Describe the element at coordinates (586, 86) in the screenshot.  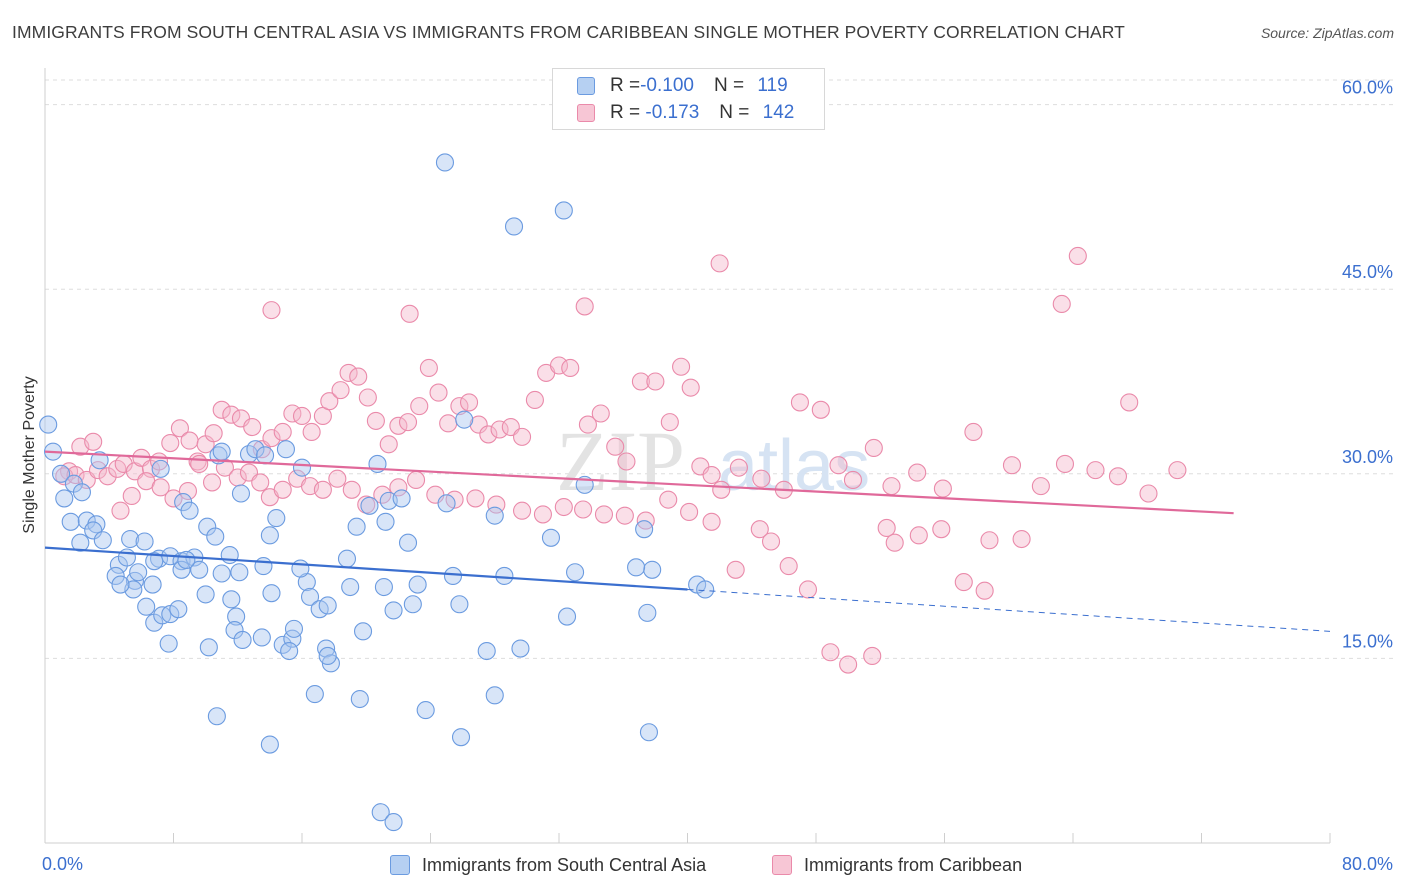
I see `blue-swatch` at that location.